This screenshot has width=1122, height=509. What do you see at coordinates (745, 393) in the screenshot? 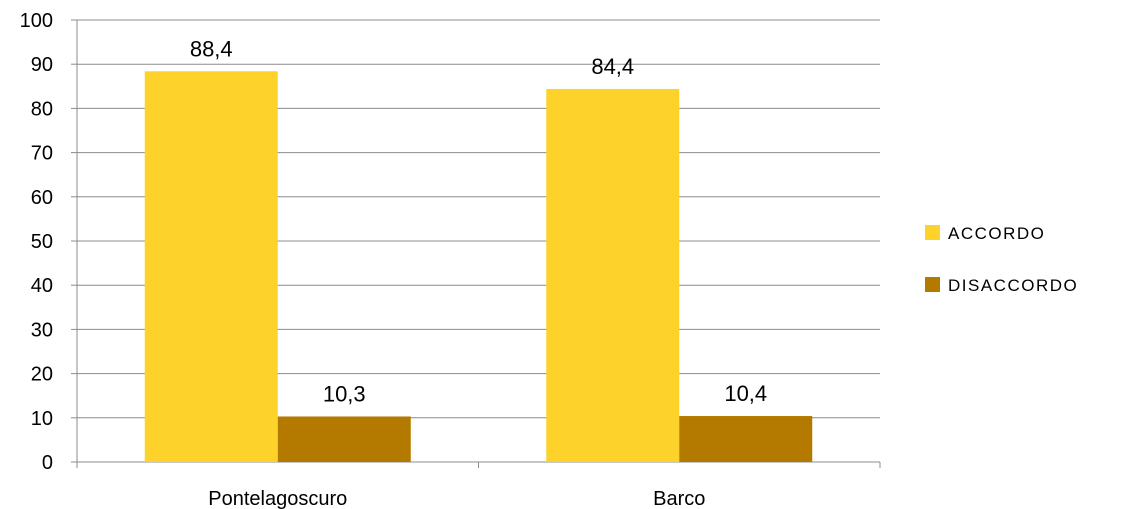
I see `data-label: 10,4` at bounding box center [745, 393].